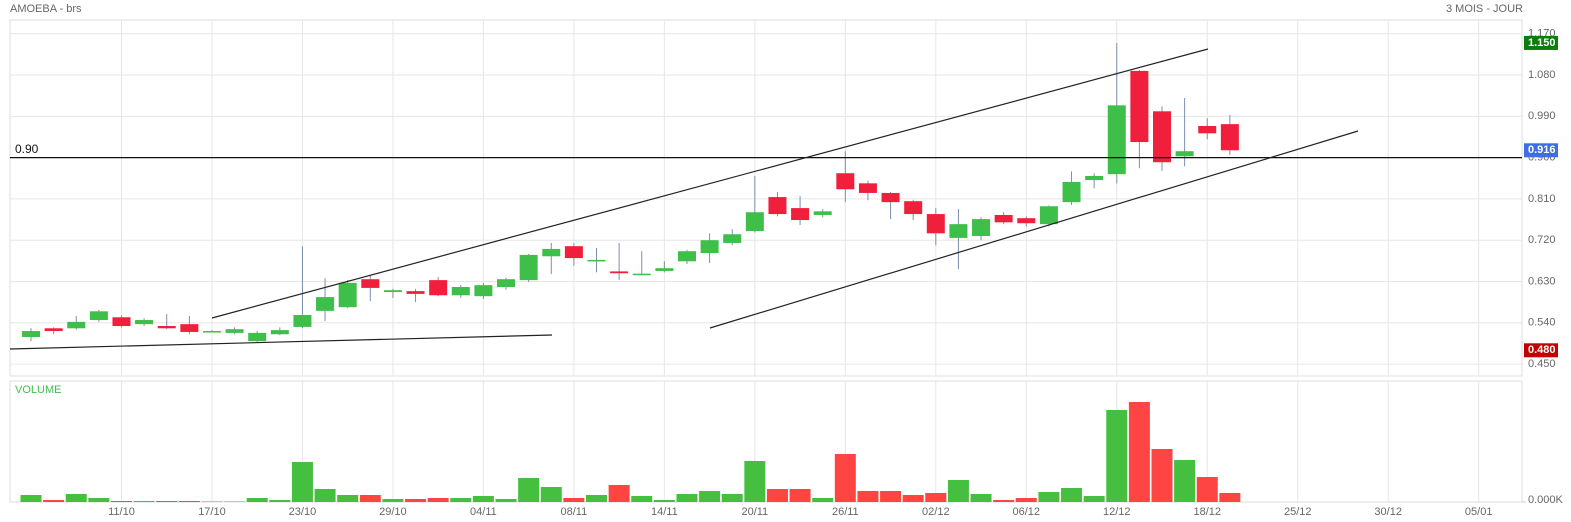 The height and width of the screenshot is (522, 1571). What do you see at coordinates (1207, 512) in the screenshot?
I see `x-tick-label: 18/12` at bounding box center [1207, 512].